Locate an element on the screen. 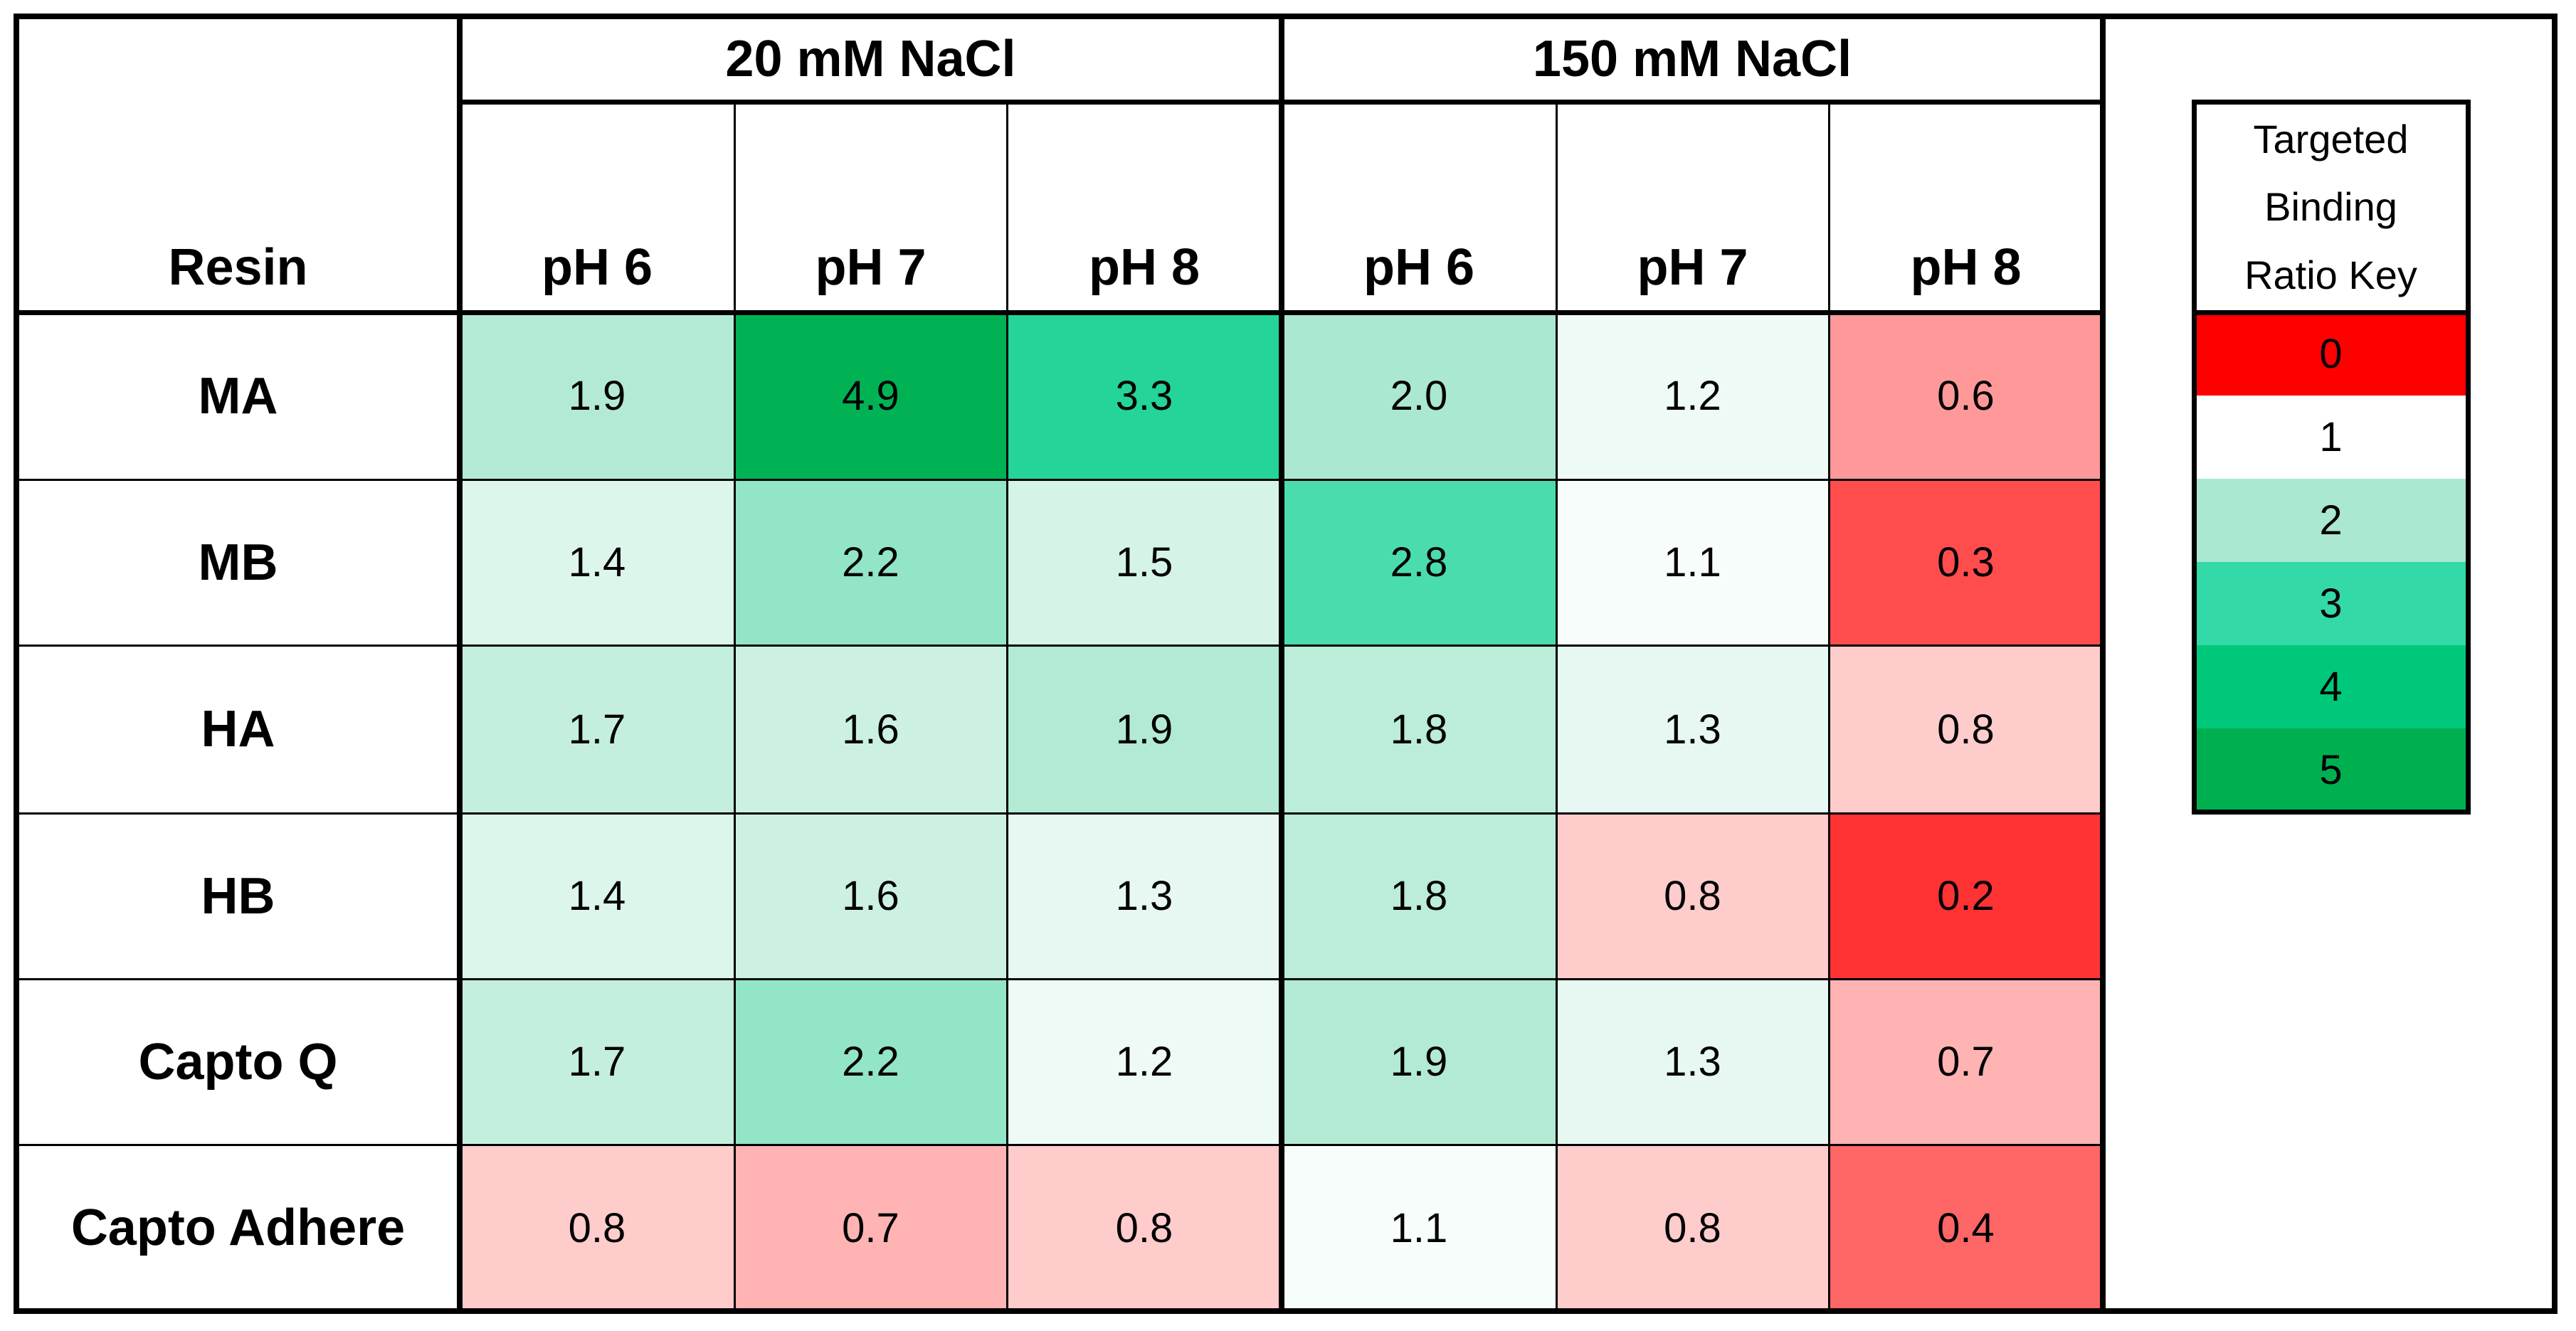 This screenshot has width=2576, height=1331. row-label: MB is located at coordinates (238, 562).